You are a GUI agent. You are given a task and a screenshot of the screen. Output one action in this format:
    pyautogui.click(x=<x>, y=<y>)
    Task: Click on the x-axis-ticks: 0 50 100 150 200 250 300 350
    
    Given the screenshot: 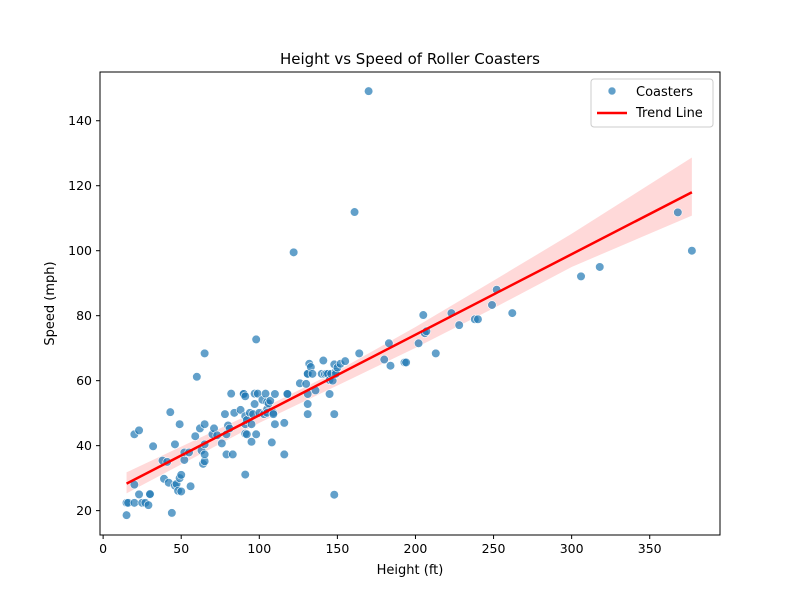 What is the action you would take?
    pyautogui.click(x=380, y=545)
    